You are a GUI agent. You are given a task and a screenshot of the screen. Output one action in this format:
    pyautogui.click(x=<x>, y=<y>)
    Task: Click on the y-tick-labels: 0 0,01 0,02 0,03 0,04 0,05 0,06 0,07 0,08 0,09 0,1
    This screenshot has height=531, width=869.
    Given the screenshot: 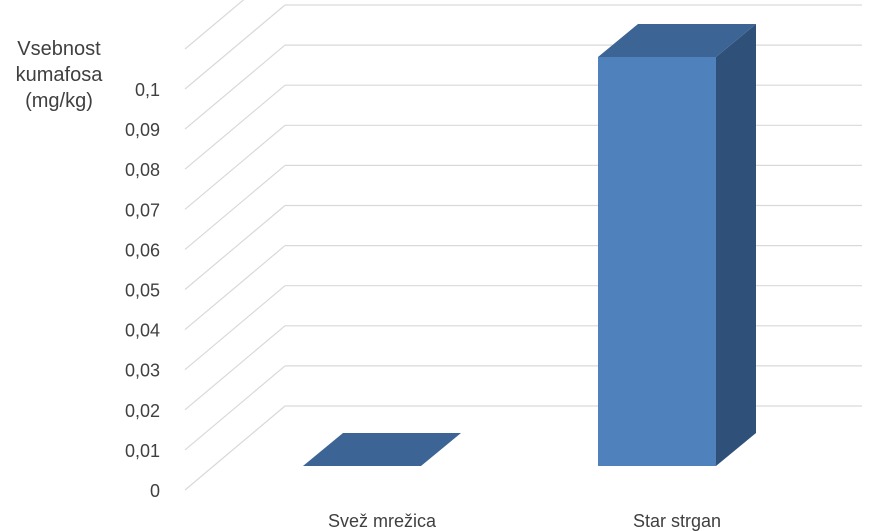 What is the action you would take?
    pyautogui.click(x=142, y=290)
    